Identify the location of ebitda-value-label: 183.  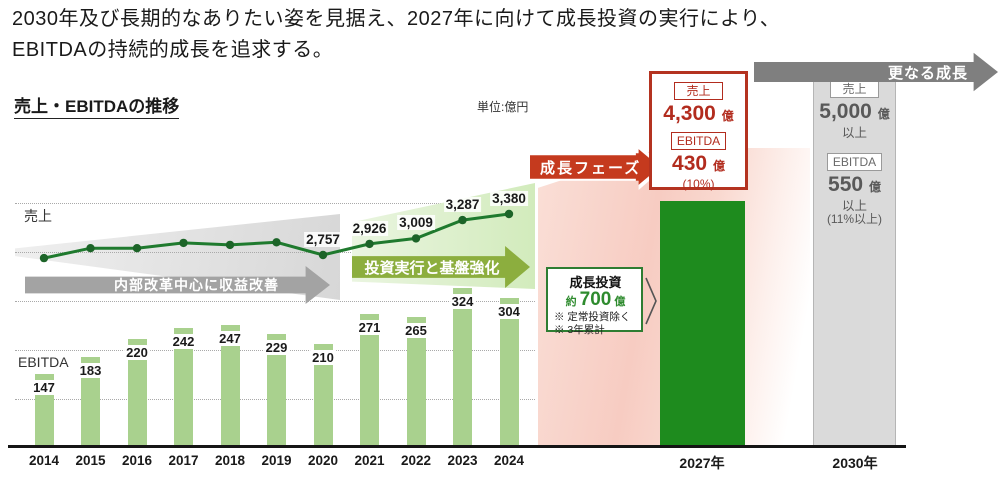
(90, 370).